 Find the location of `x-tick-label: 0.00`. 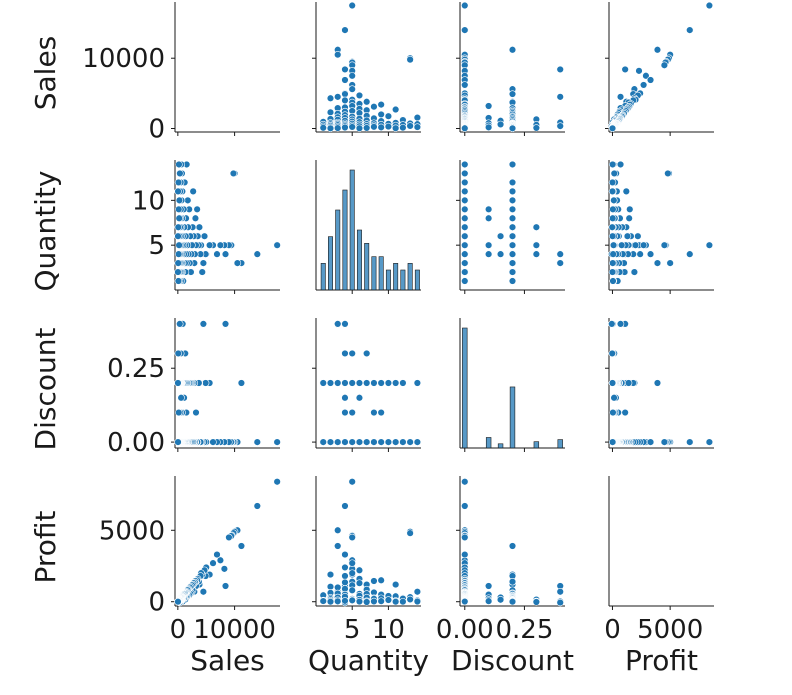

x-tick-label: 0.00 is located at coordinates (465, 630).